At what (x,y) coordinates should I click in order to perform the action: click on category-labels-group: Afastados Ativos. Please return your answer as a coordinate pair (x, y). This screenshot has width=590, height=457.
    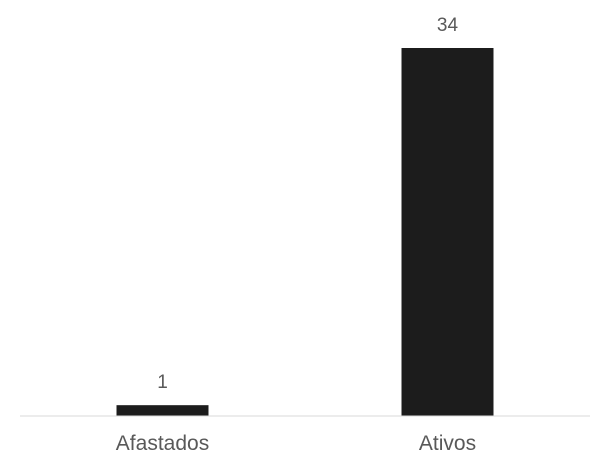
    Looking at the image, I should click on (296, 443).